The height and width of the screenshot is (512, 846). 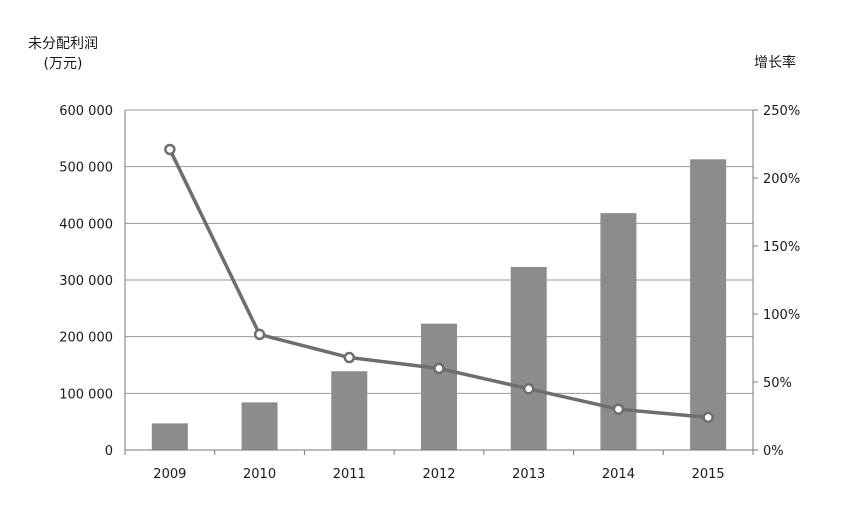 What do you see at coordinates (349, 474) in the screenshot?
I see `x-tick-label: 2011` at bounding box center [349, 474].